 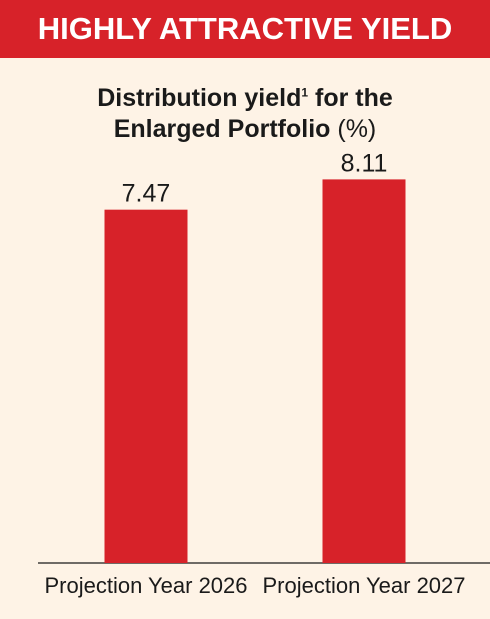 I want to click on bar-value-label-1: 7.47, so click(x=146, y=194).